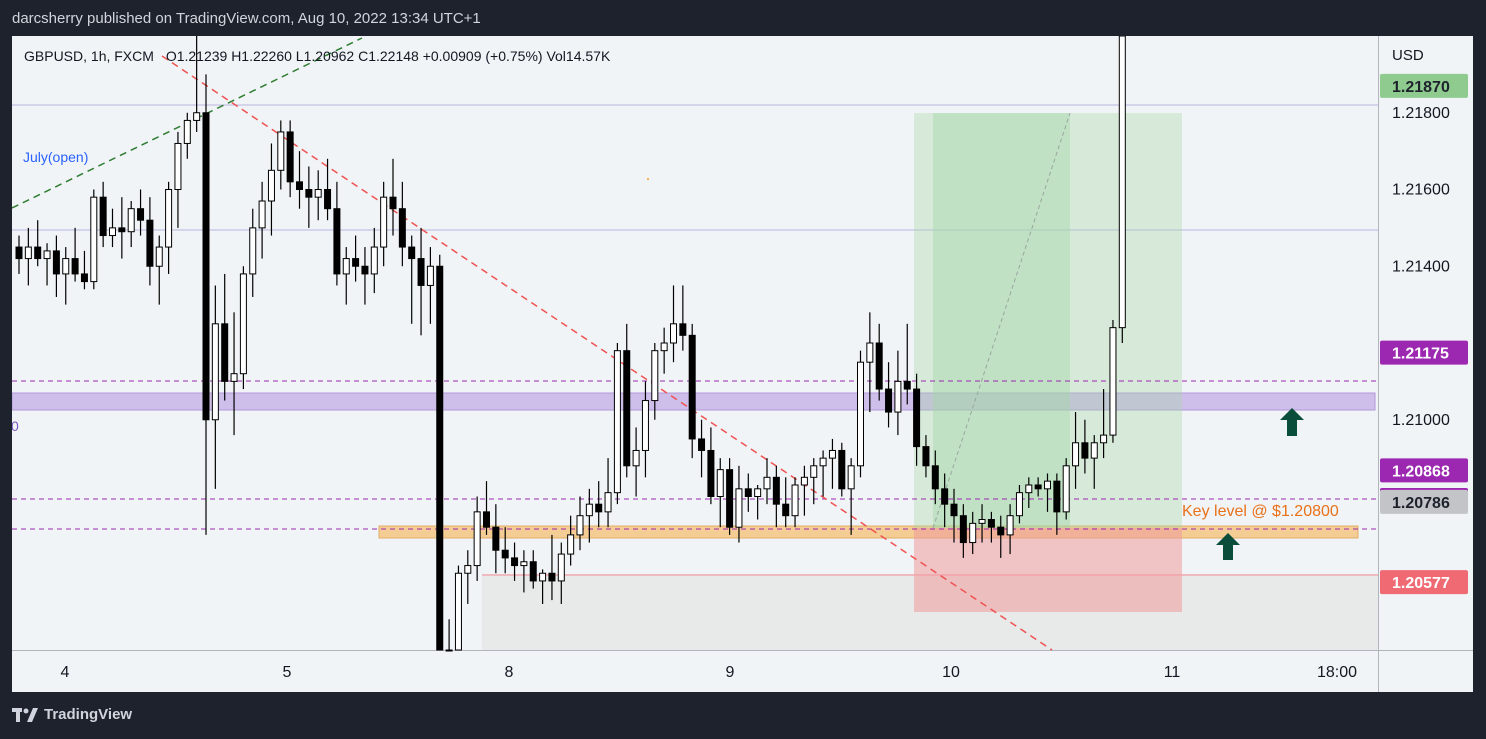 This screenshot has width=1486, height=739. Describe the element at coordinates (1001, 320) in the screenshot. I see `position-path-line` at that location.